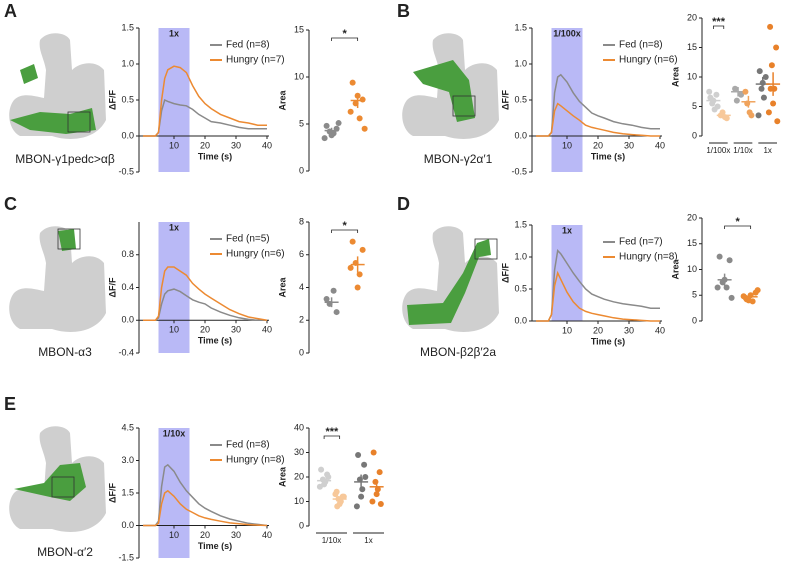  What do you see at coordinates (725, 83) in the screenshot?
I see `dot-chart: 0 5 10 15 20 Area *** 1/100x 1/10x 1x` at bounding box center [725, 83].